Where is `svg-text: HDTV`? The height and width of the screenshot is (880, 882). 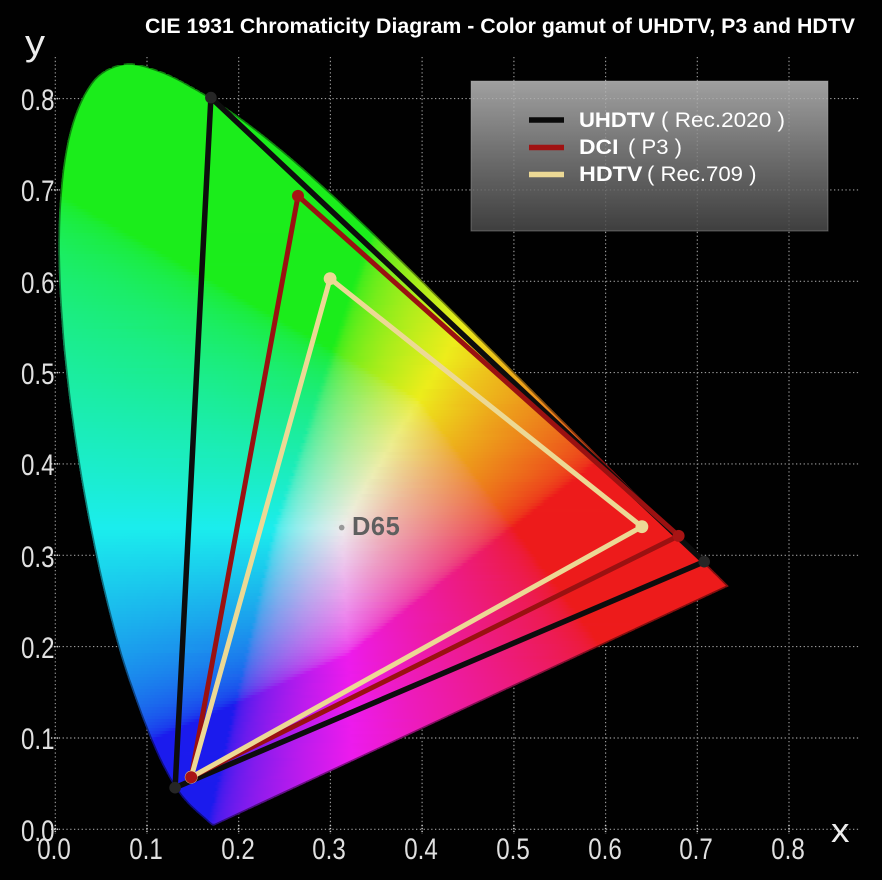 svg-text: HDTV is located at coordinates (611, 173).